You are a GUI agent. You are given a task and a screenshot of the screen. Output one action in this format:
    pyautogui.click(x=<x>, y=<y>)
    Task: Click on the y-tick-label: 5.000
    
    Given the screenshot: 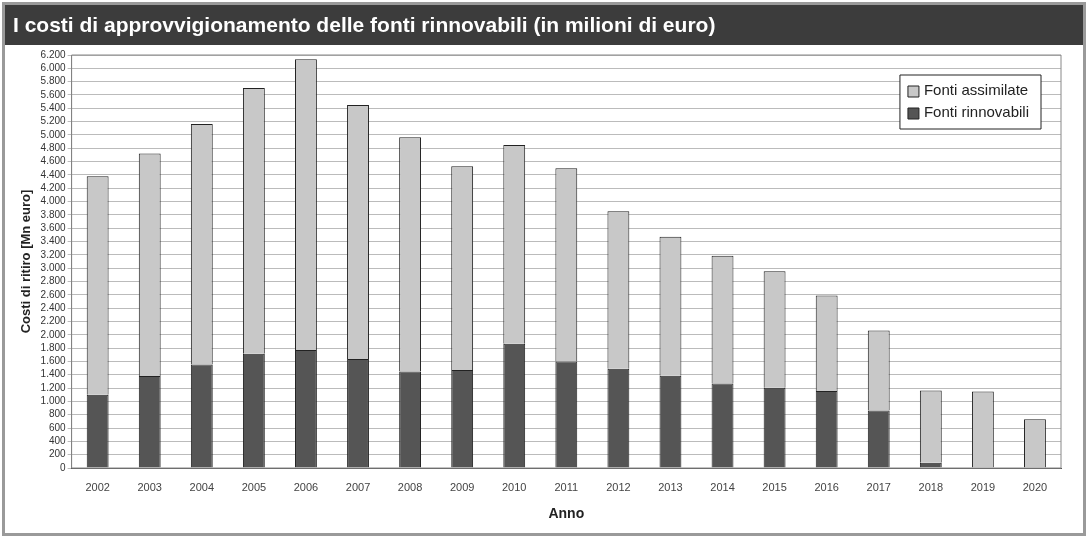 What is the action you would take?
    pyautogui.click(x=53, y=134)
    